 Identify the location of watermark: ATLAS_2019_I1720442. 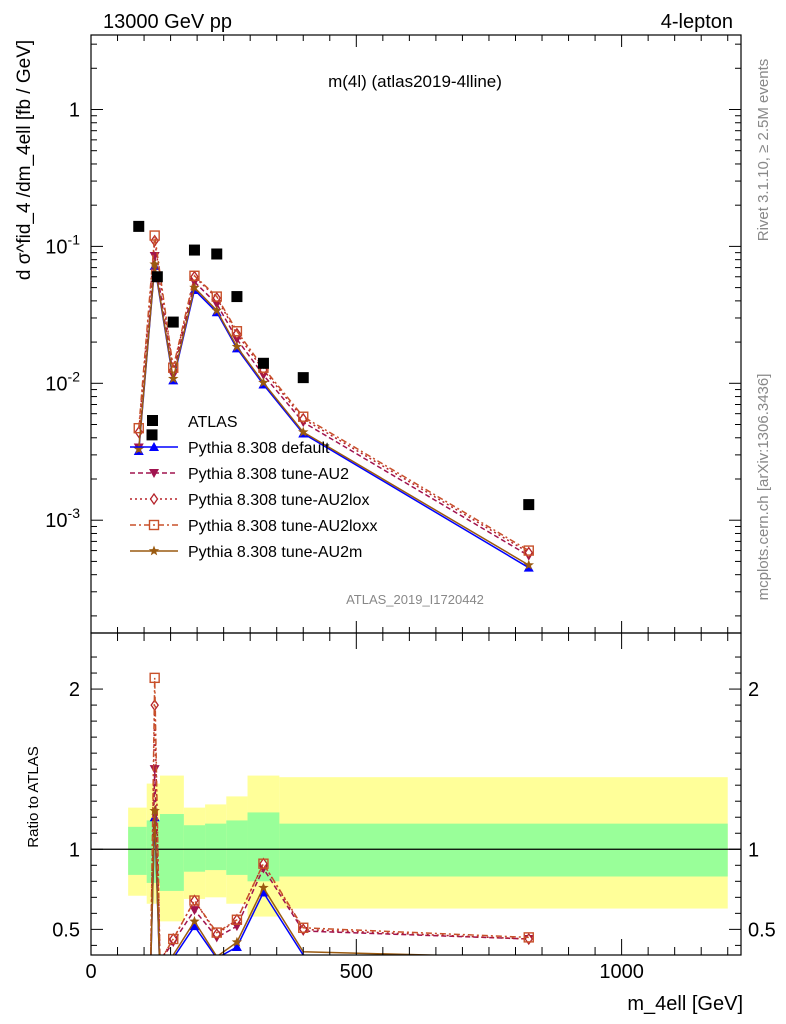
(415, 599).